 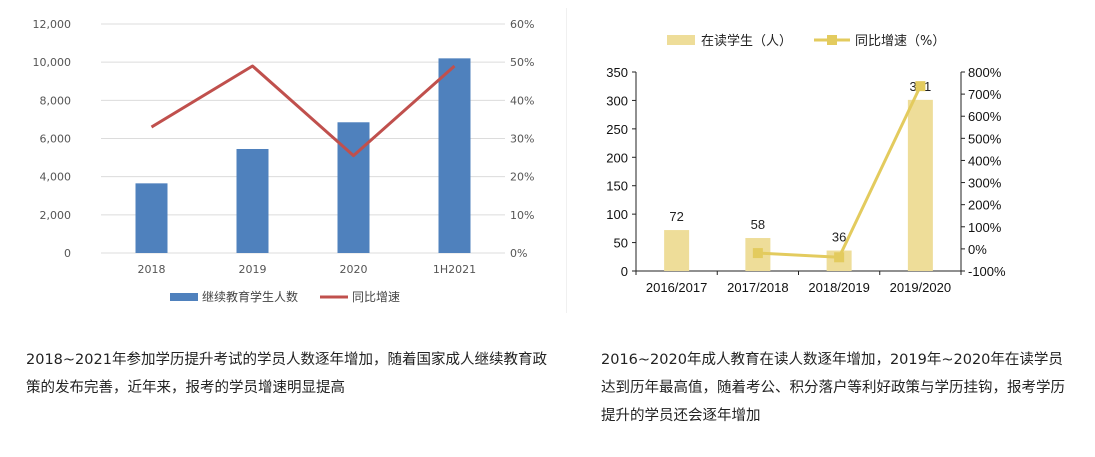 I want to click on y-tick-label: 4,000, so click(x=56, y=177).